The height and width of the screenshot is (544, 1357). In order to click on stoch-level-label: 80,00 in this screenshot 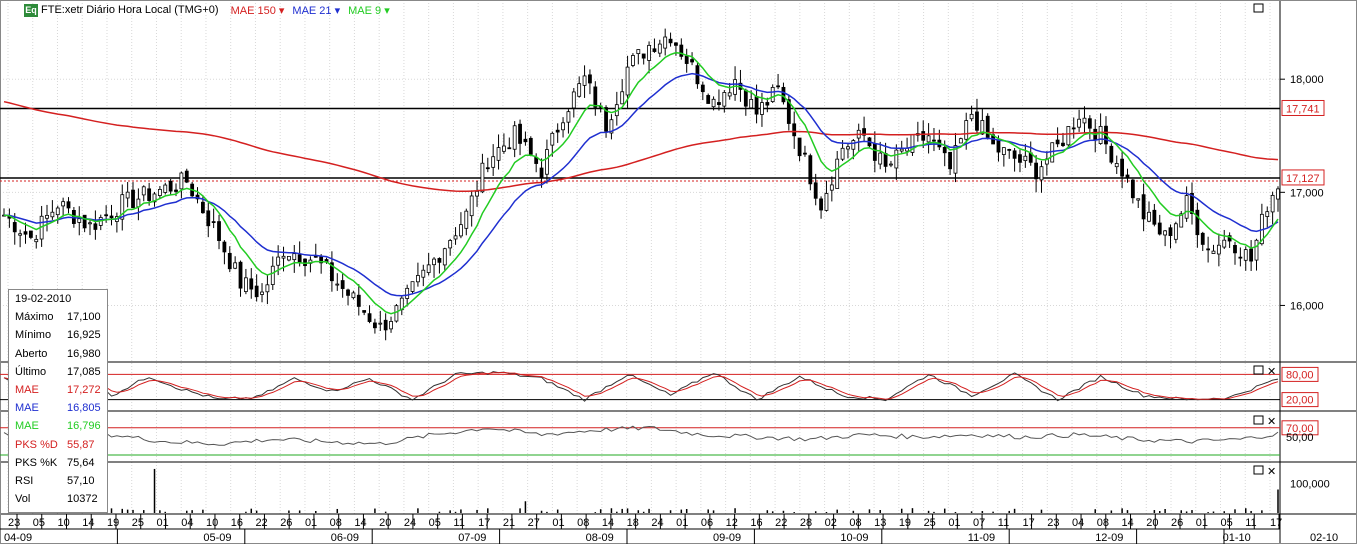, I will do `click(1300, 375)`.